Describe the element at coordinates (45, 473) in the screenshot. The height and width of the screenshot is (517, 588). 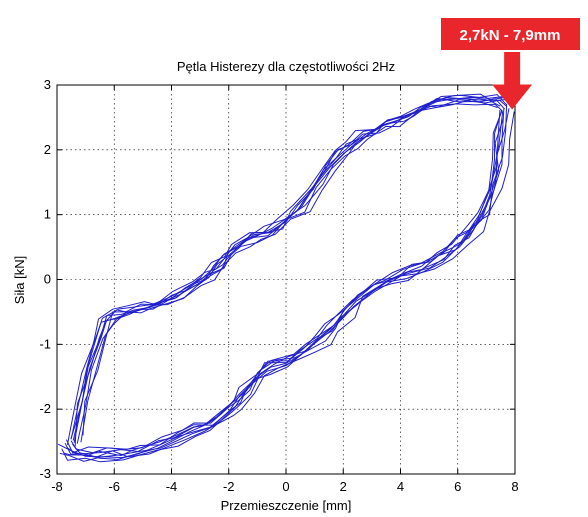
I see `y-tick-label: -3` at that location.